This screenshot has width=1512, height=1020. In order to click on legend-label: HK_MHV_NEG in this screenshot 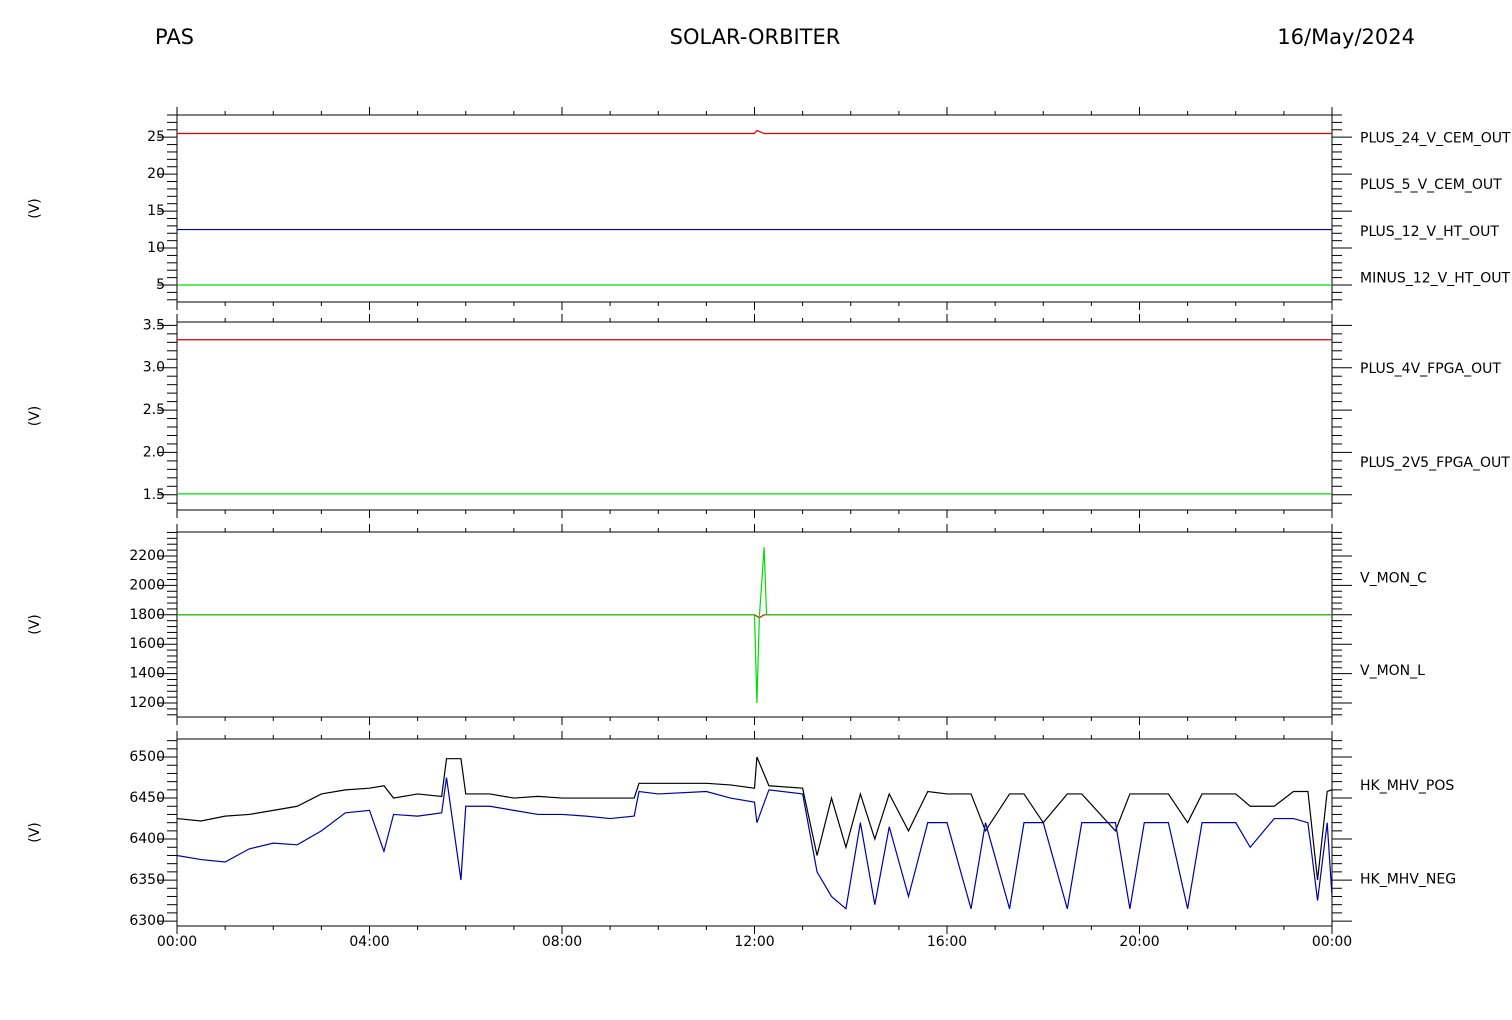, I will do `click(1408, 879)`.